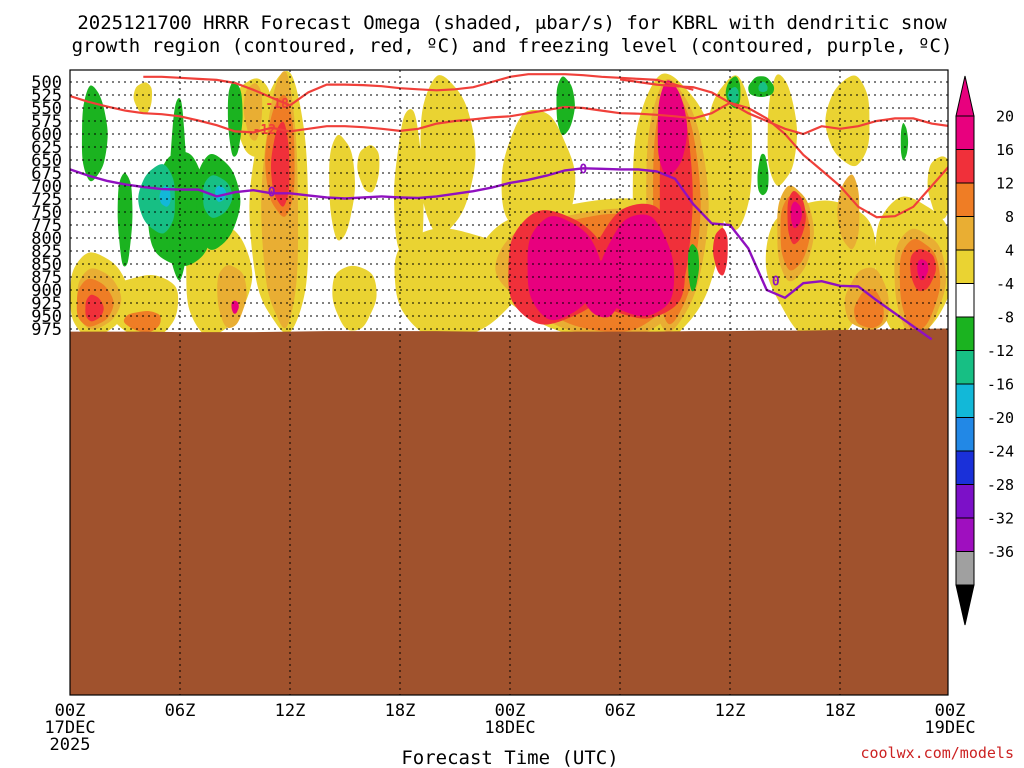  Describe the element at coordinates (46, 317) in the screenshot. I see `y-tick-label-18: 950` at that location.